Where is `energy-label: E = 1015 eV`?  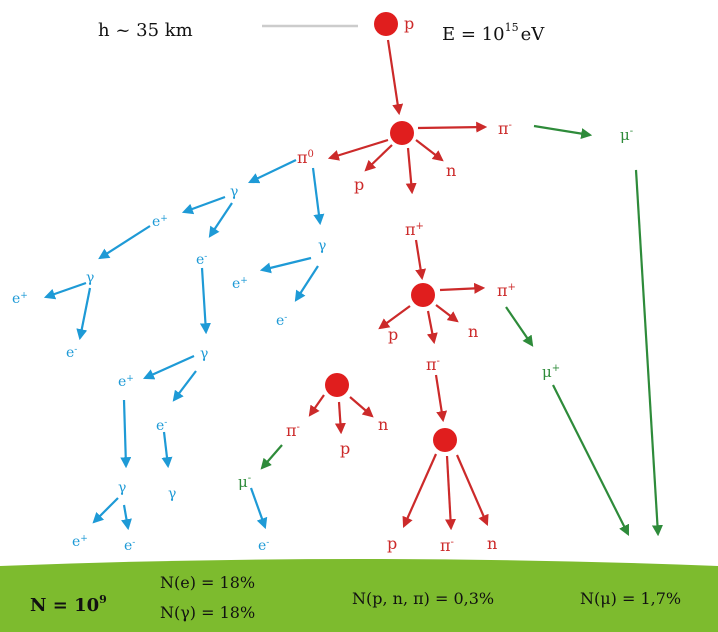 energy-label: E = 1015 eV is located at coordinates (493, 33).